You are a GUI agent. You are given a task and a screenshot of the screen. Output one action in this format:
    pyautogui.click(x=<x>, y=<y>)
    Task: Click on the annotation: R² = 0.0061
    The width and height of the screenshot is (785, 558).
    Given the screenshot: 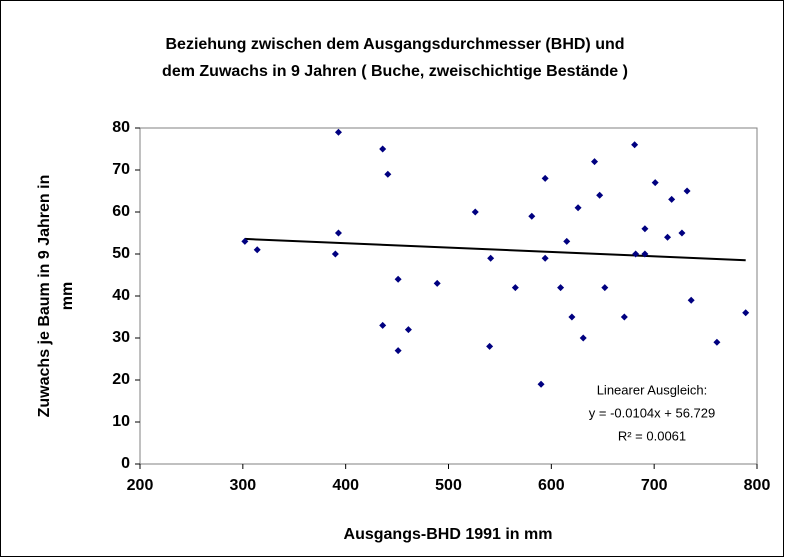 What is the action you would take?
    pyautogui.click(x=652, y=435)
    